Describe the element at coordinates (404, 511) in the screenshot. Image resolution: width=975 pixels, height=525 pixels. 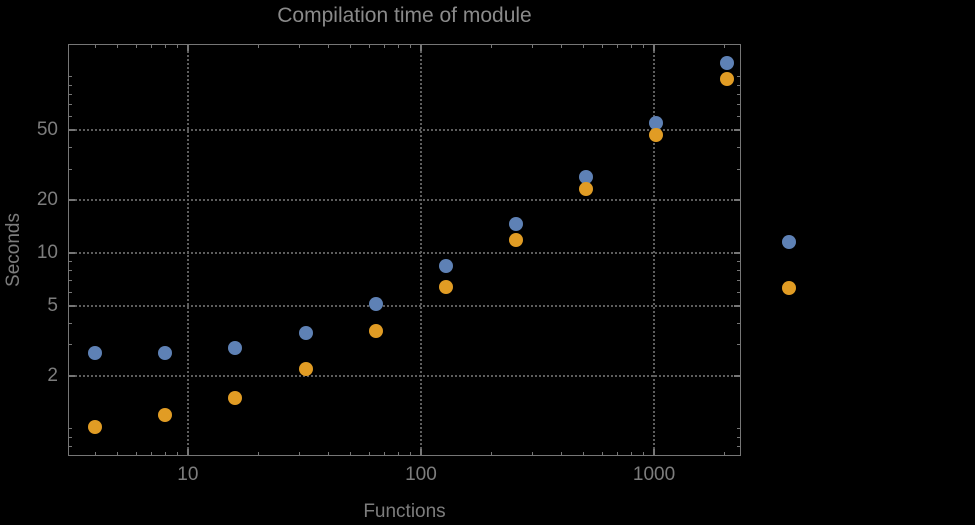
I see `x-axis-label: Functions` at that location.